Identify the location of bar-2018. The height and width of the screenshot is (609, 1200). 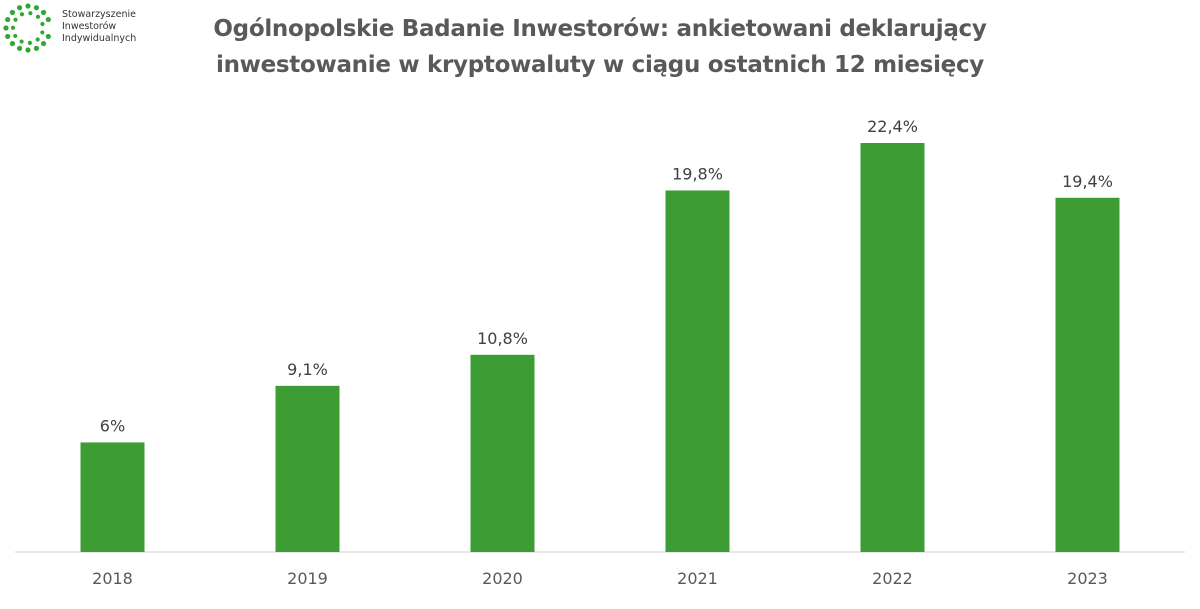
(112, 497).